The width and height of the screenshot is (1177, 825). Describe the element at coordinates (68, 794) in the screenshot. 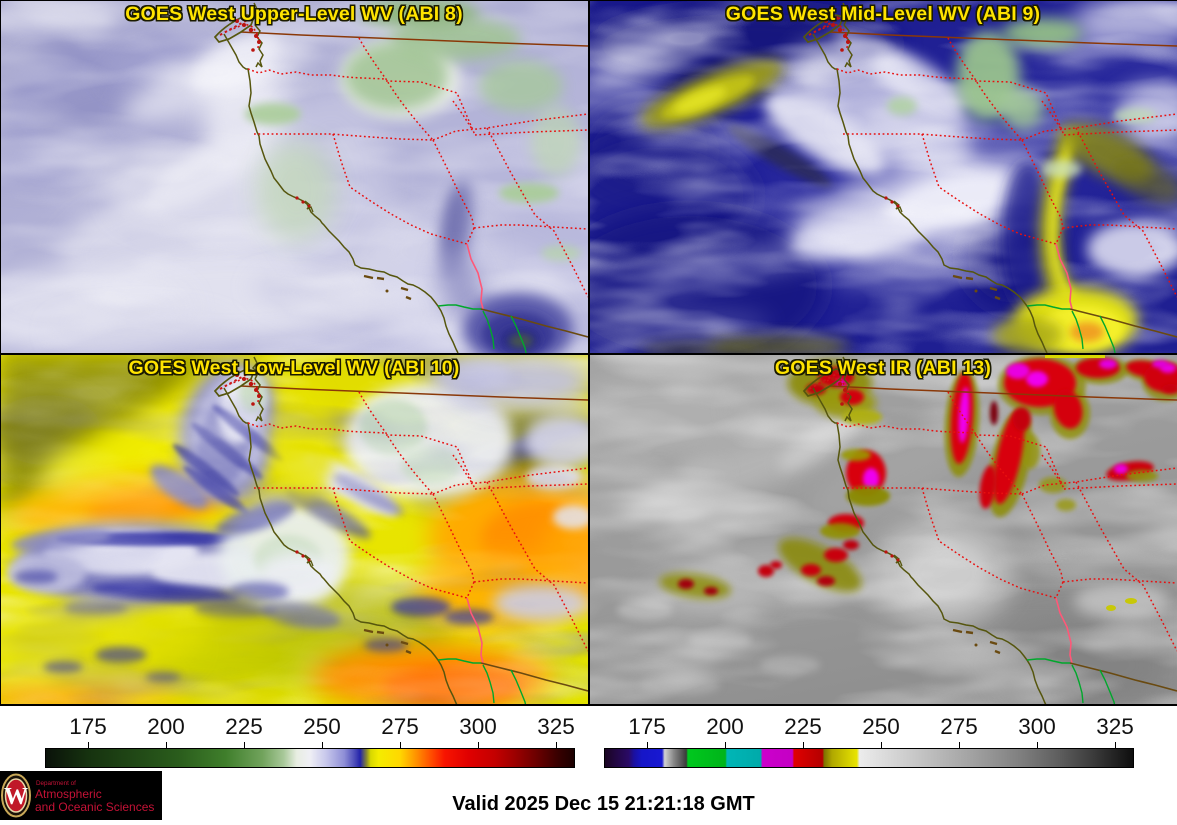

I see `svg-text: Atmospheric` at that location.